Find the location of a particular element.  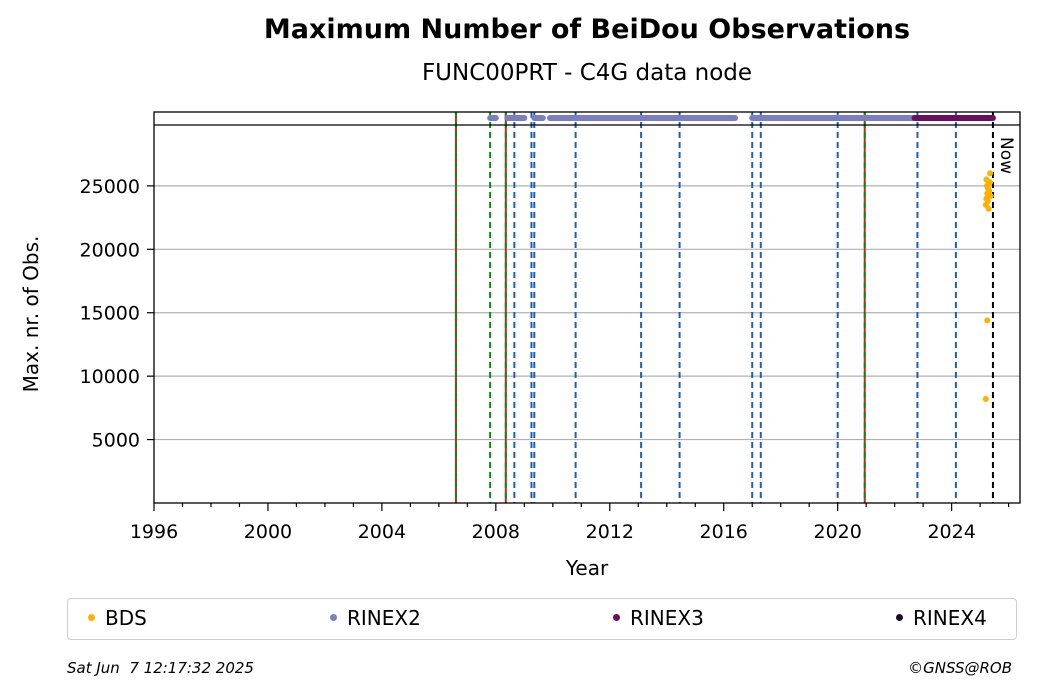

legend-label-bds: BDS is located at coordinates (126, 618).